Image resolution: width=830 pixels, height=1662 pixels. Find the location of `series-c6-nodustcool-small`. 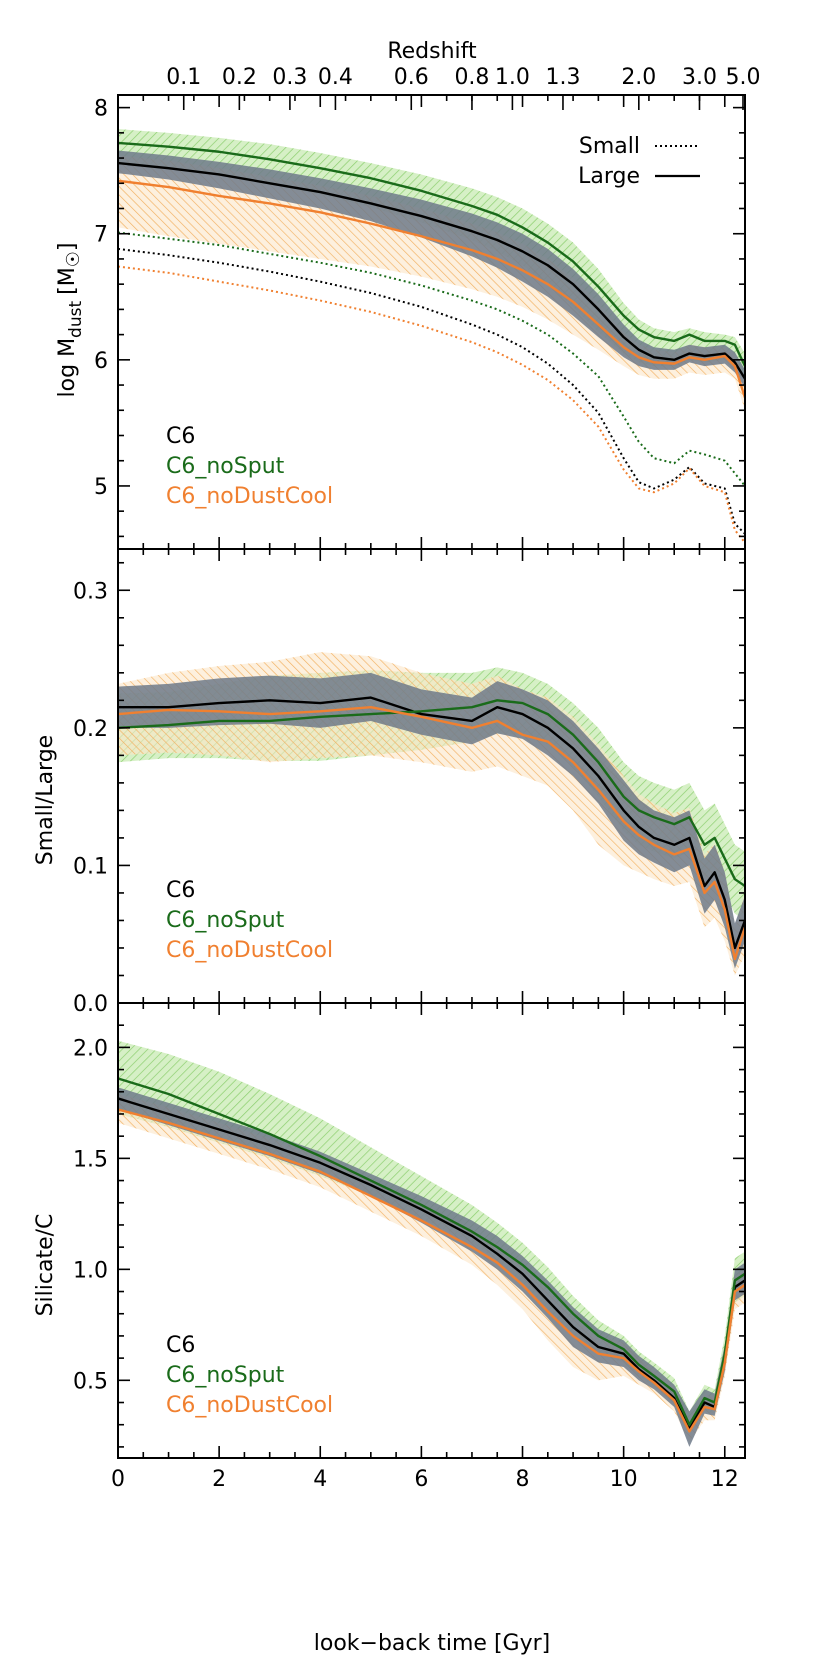

series-c6-nodustcool-small is located at coordinates (431, 404).